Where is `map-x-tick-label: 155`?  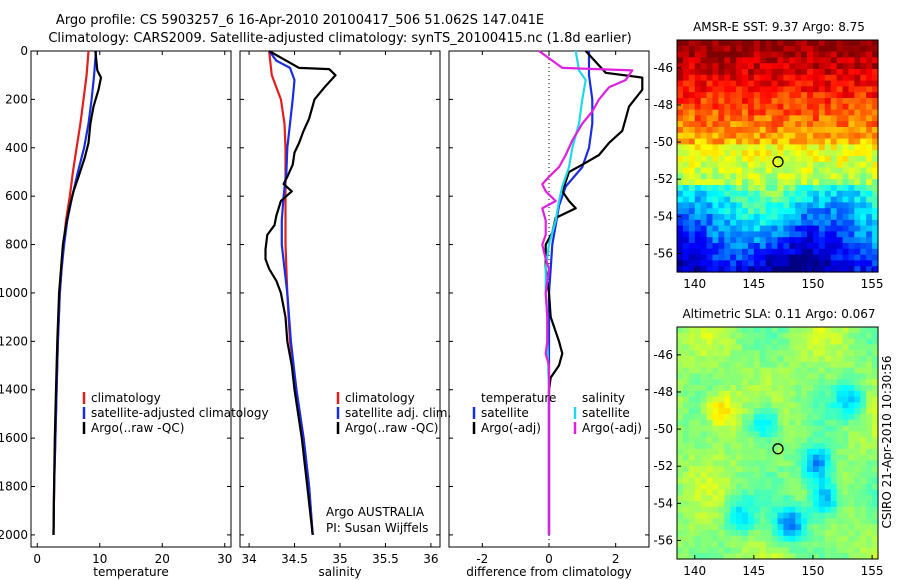
map-x-tick-label: 155 is located at coordinates (872, 284).